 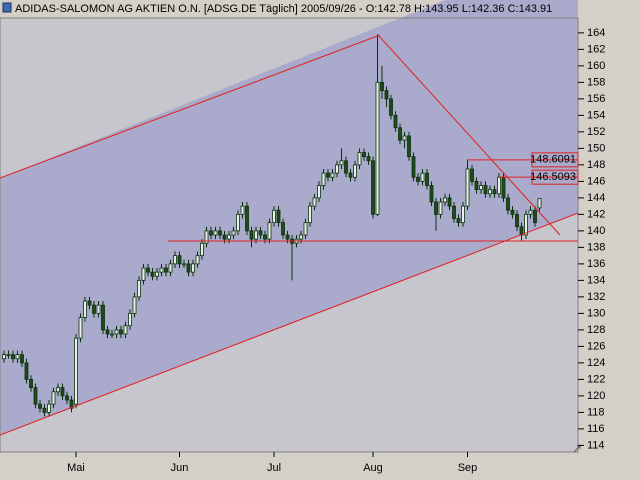 What do you see at coordinates (596, 165) in the screenshot?
I see `y-tick-label: 148` at bounding box center [596, 165].